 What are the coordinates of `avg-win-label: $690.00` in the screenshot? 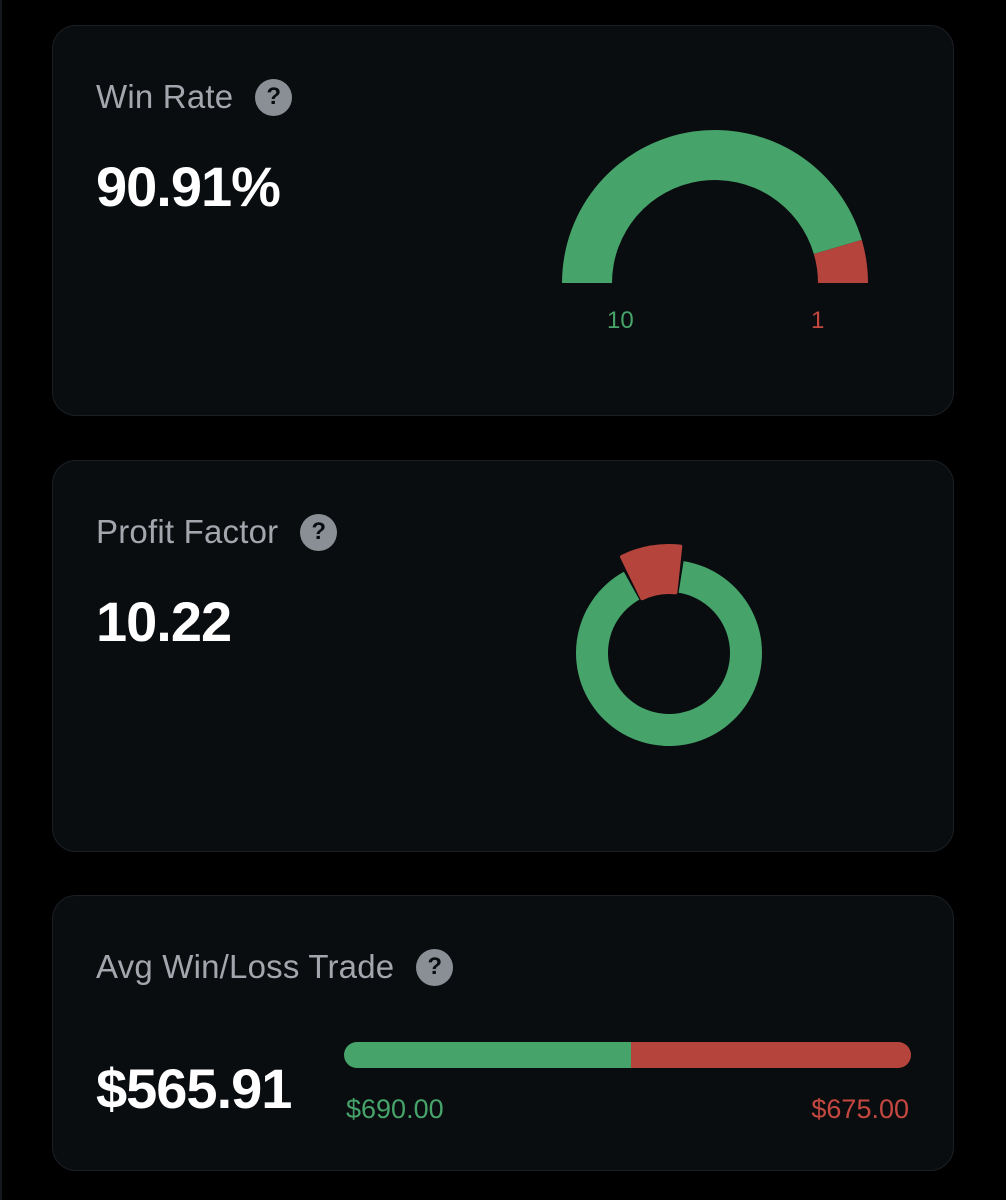 It's located at (395, 1109).